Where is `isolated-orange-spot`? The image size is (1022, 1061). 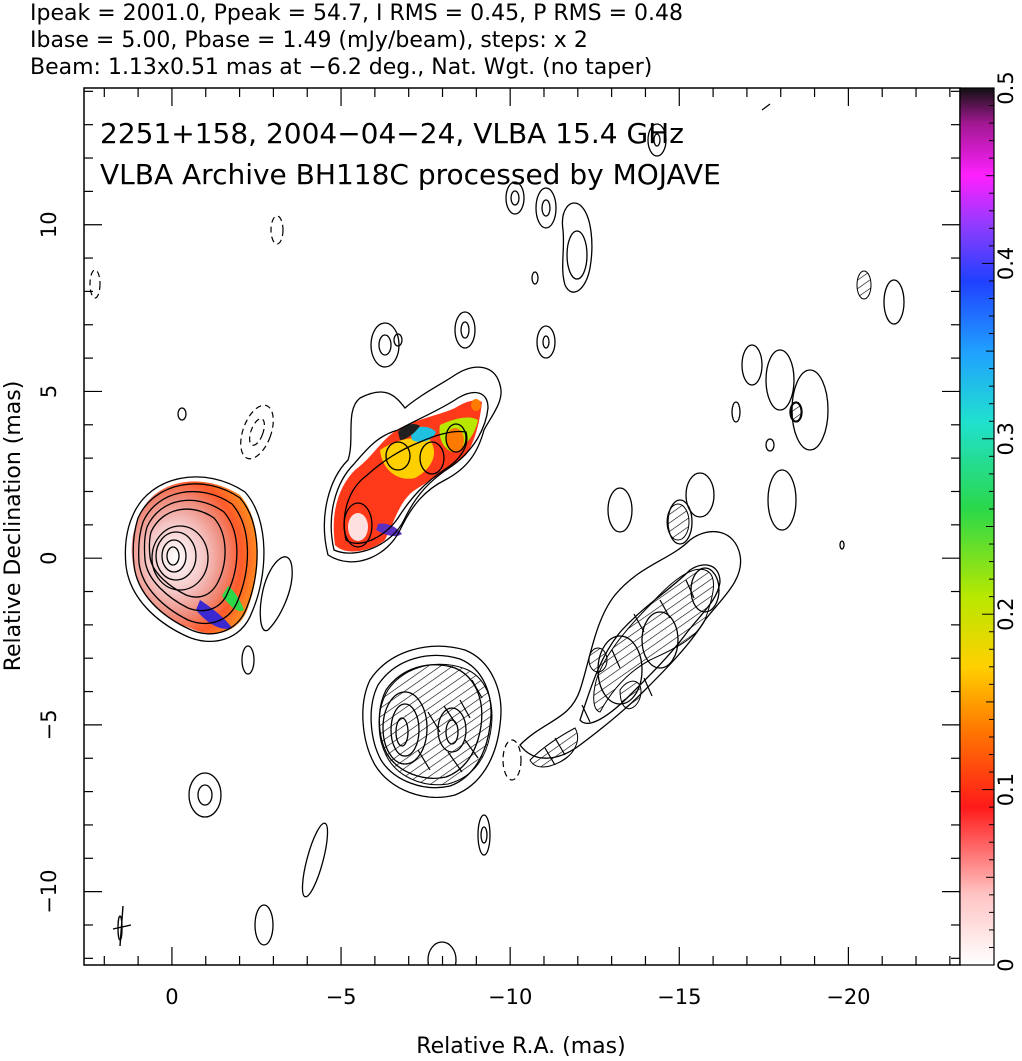 isolated-orange-spot is located at coordinates (476, 405).